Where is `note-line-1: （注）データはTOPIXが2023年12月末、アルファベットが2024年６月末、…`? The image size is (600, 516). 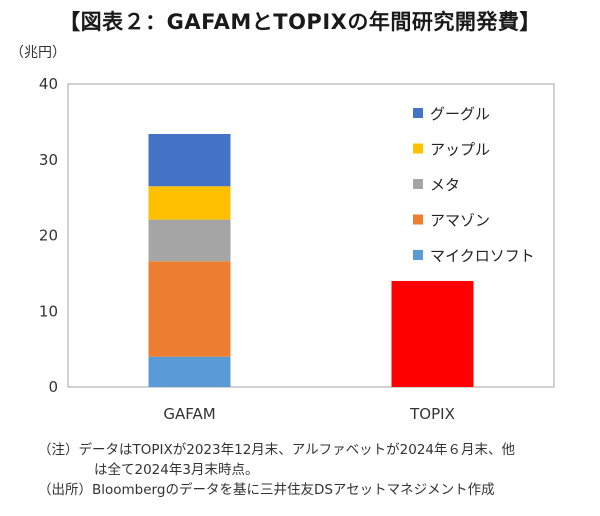 note-line-1: （注）データはTOPIXが2023年12月末、アルファベットが2024年６月末、… is located at coordinates (276, 450).